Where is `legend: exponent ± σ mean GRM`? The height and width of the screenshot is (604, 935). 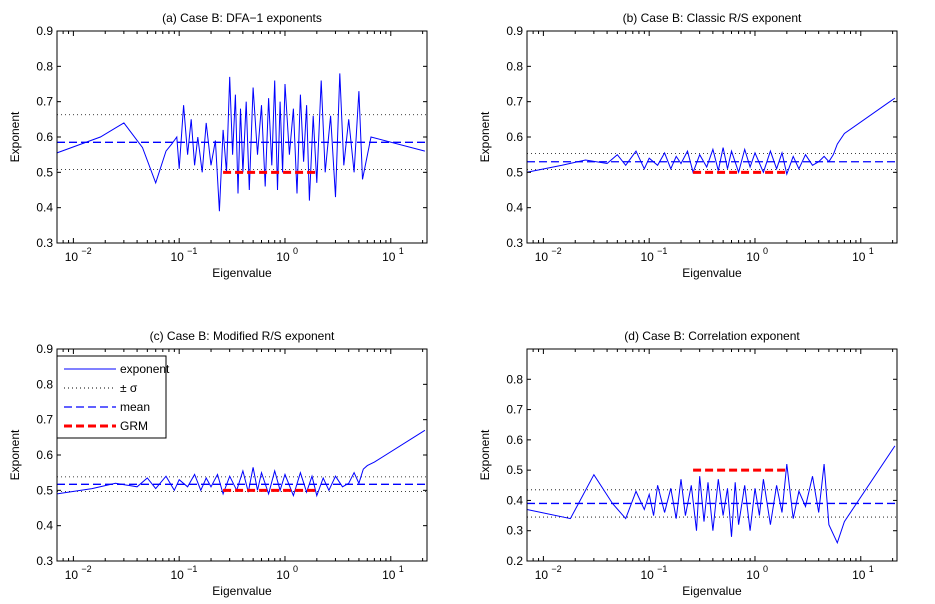
legend: exponent ± σ mean GRM is located at coordinates (113, 397).